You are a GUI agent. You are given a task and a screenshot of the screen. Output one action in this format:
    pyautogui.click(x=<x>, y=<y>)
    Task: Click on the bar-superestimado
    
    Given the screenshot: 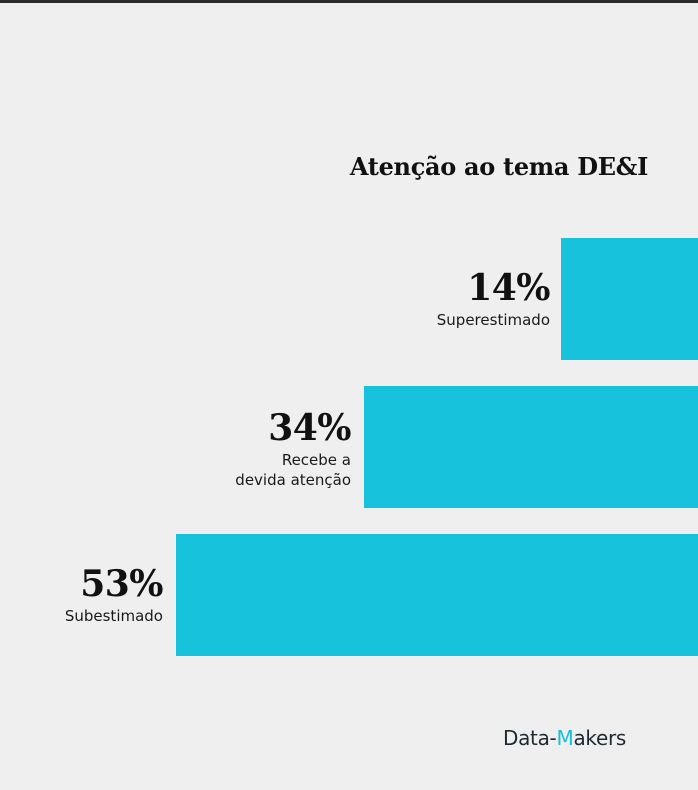 What is the action you would take?
    pyautogui.click(x=629, y=299)
    